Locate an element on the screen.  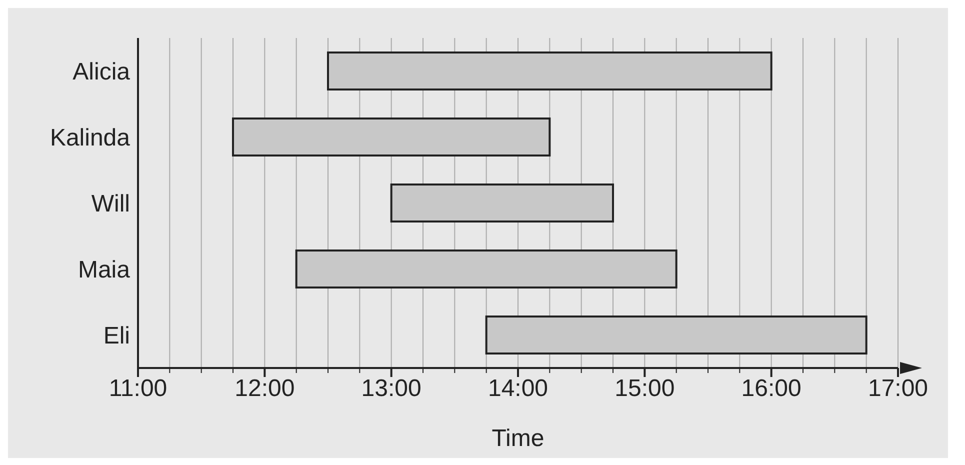
x-tick-label: 14:00 is located at coordinates (518, 388).